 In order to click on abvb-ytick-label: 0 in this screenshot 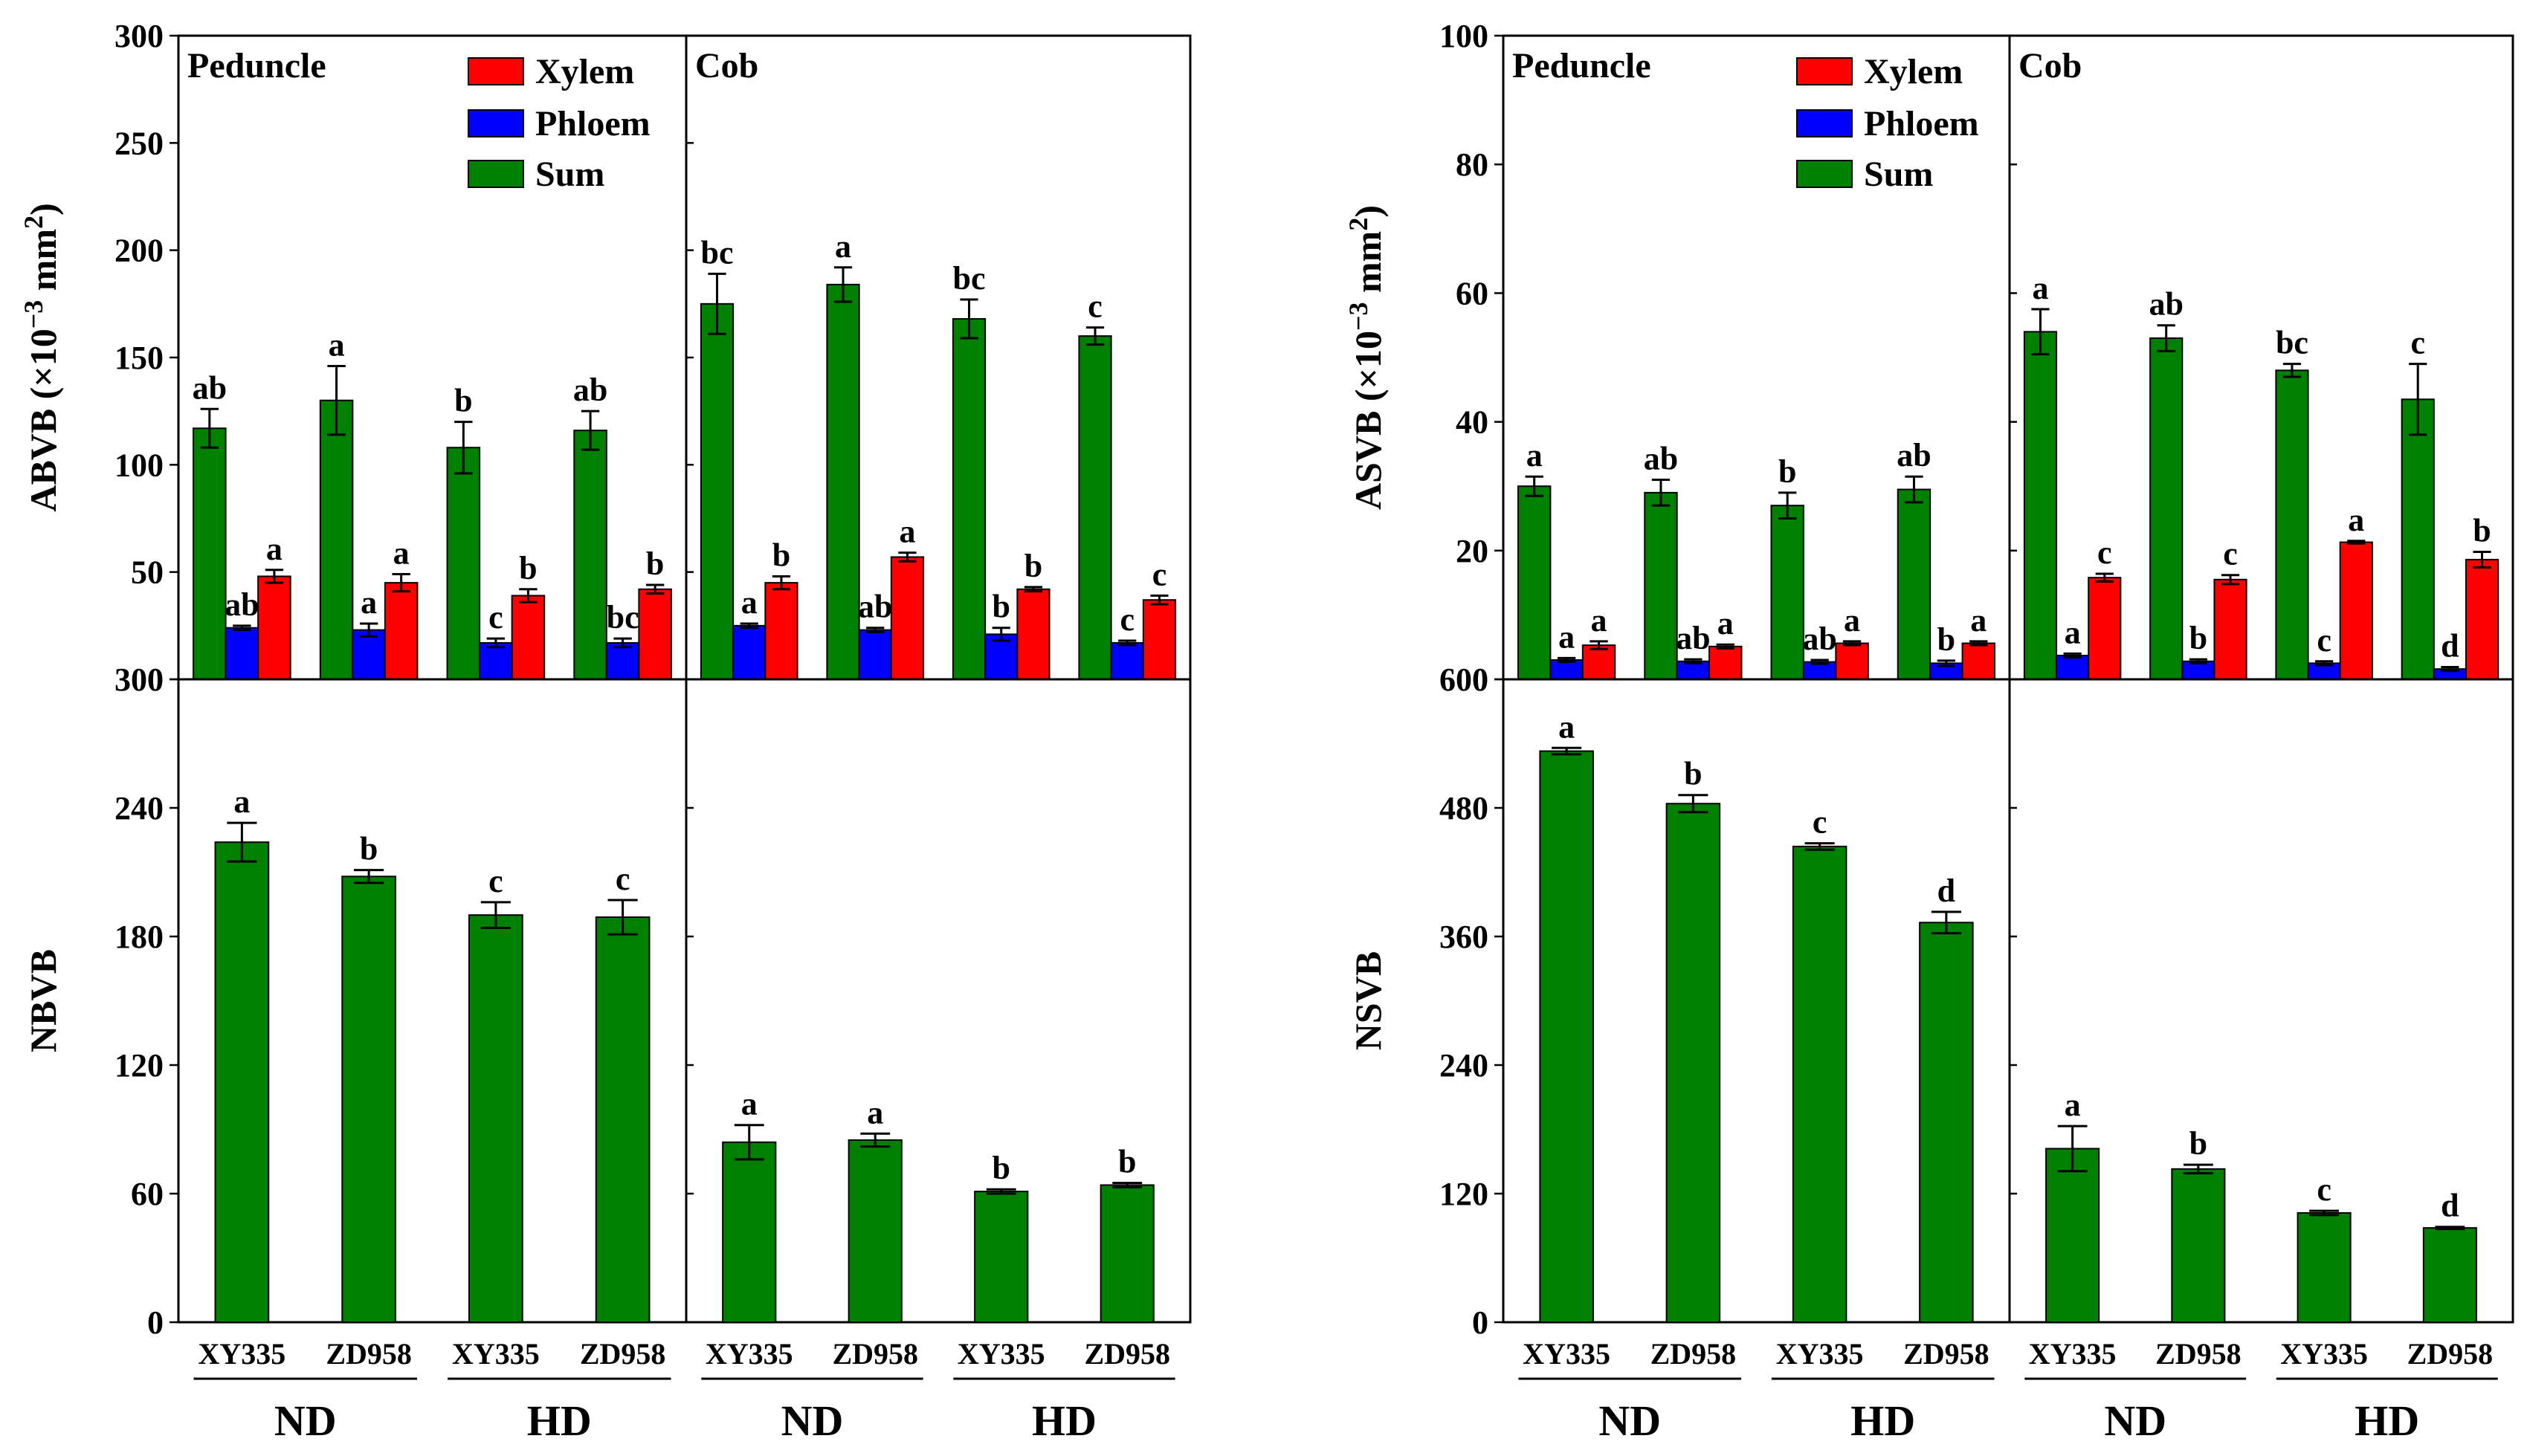, I will do `click(156, 680)`.